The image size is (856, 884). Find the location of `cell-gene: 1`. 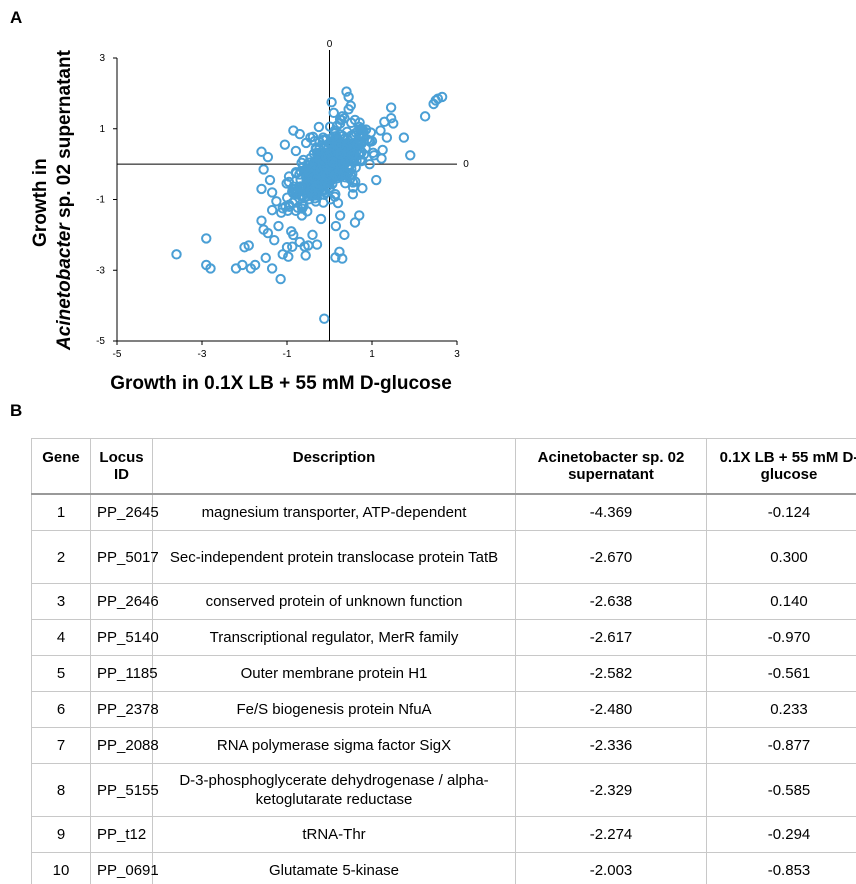

cell-gene: 1 is located at coordinates (61, 512).